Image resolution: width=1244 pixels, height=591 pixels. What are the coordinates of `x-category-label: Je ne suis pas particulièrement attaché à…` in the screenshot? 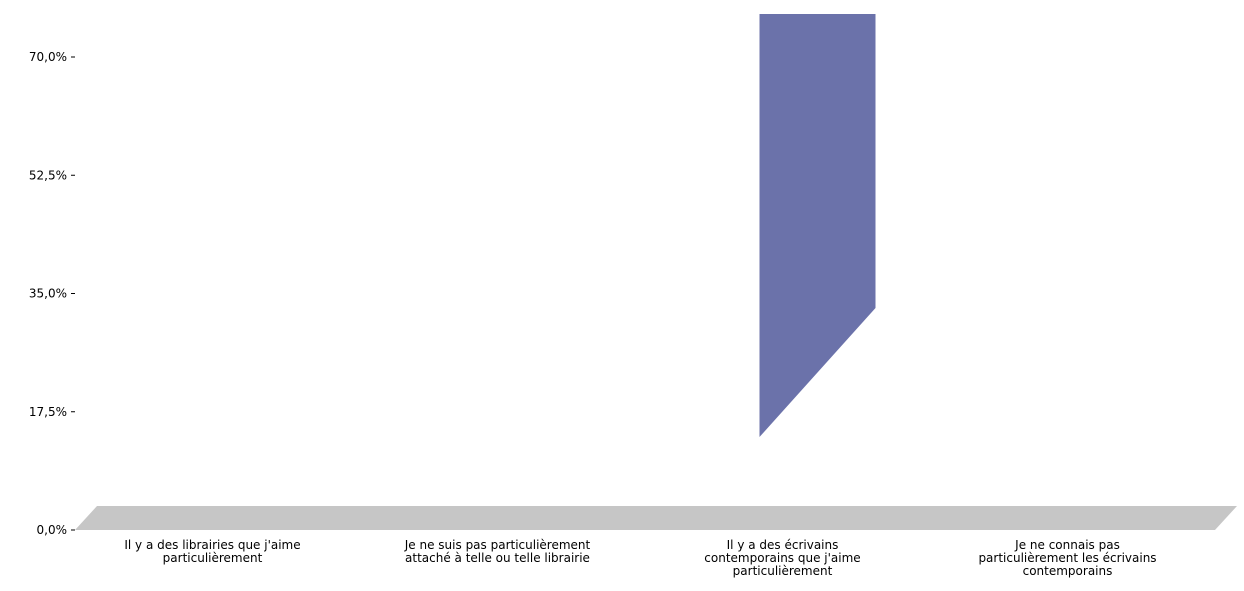 It's located at (497, 551).